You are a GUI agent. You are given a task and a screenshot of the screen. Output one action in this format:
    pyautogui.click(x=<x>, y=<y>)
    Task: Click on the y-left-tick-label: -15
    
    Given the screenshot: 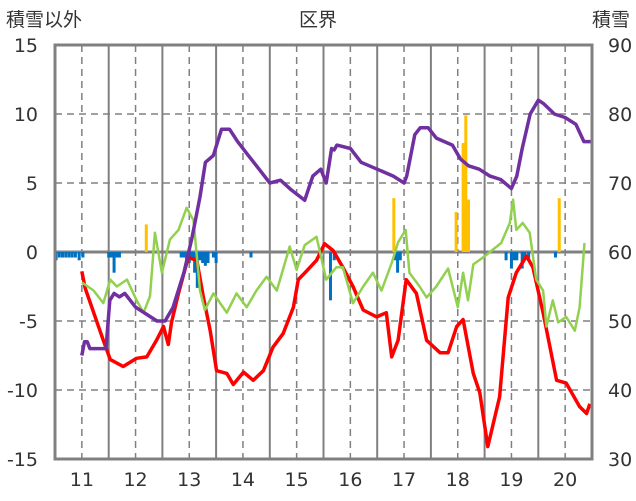 What is the action you would take?
    pyautogui.click(x=22, y=460)
    